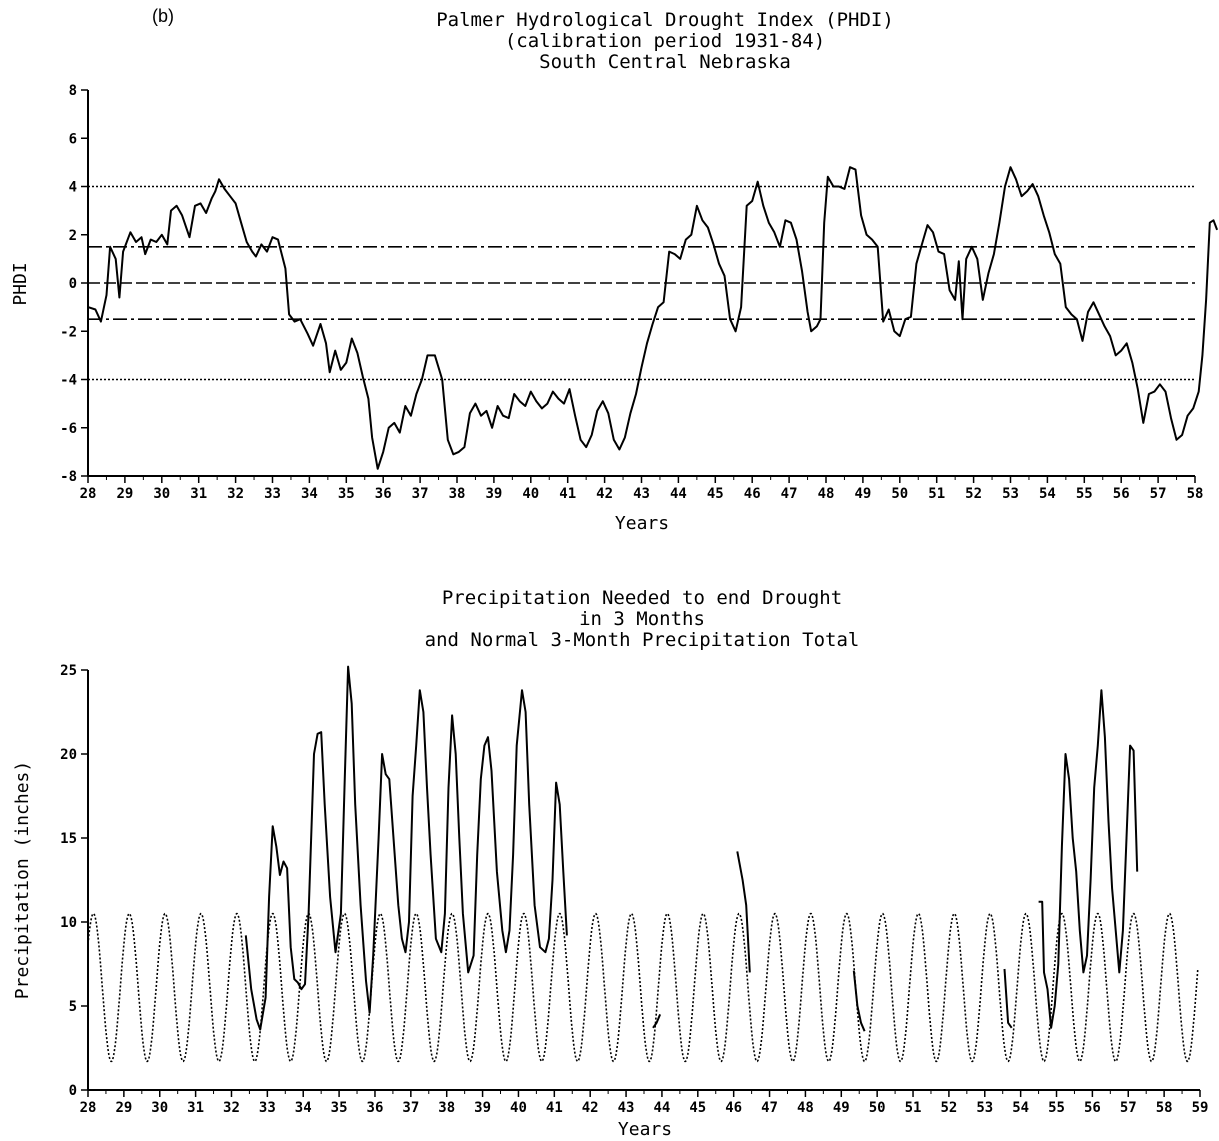 The width and height of the screenshot is (1219, 1141). What do you see at coordinates (410, 1108) in the screenshot?
I see `precip-x-tick-label: 37` at bounding box center [410, 1108].